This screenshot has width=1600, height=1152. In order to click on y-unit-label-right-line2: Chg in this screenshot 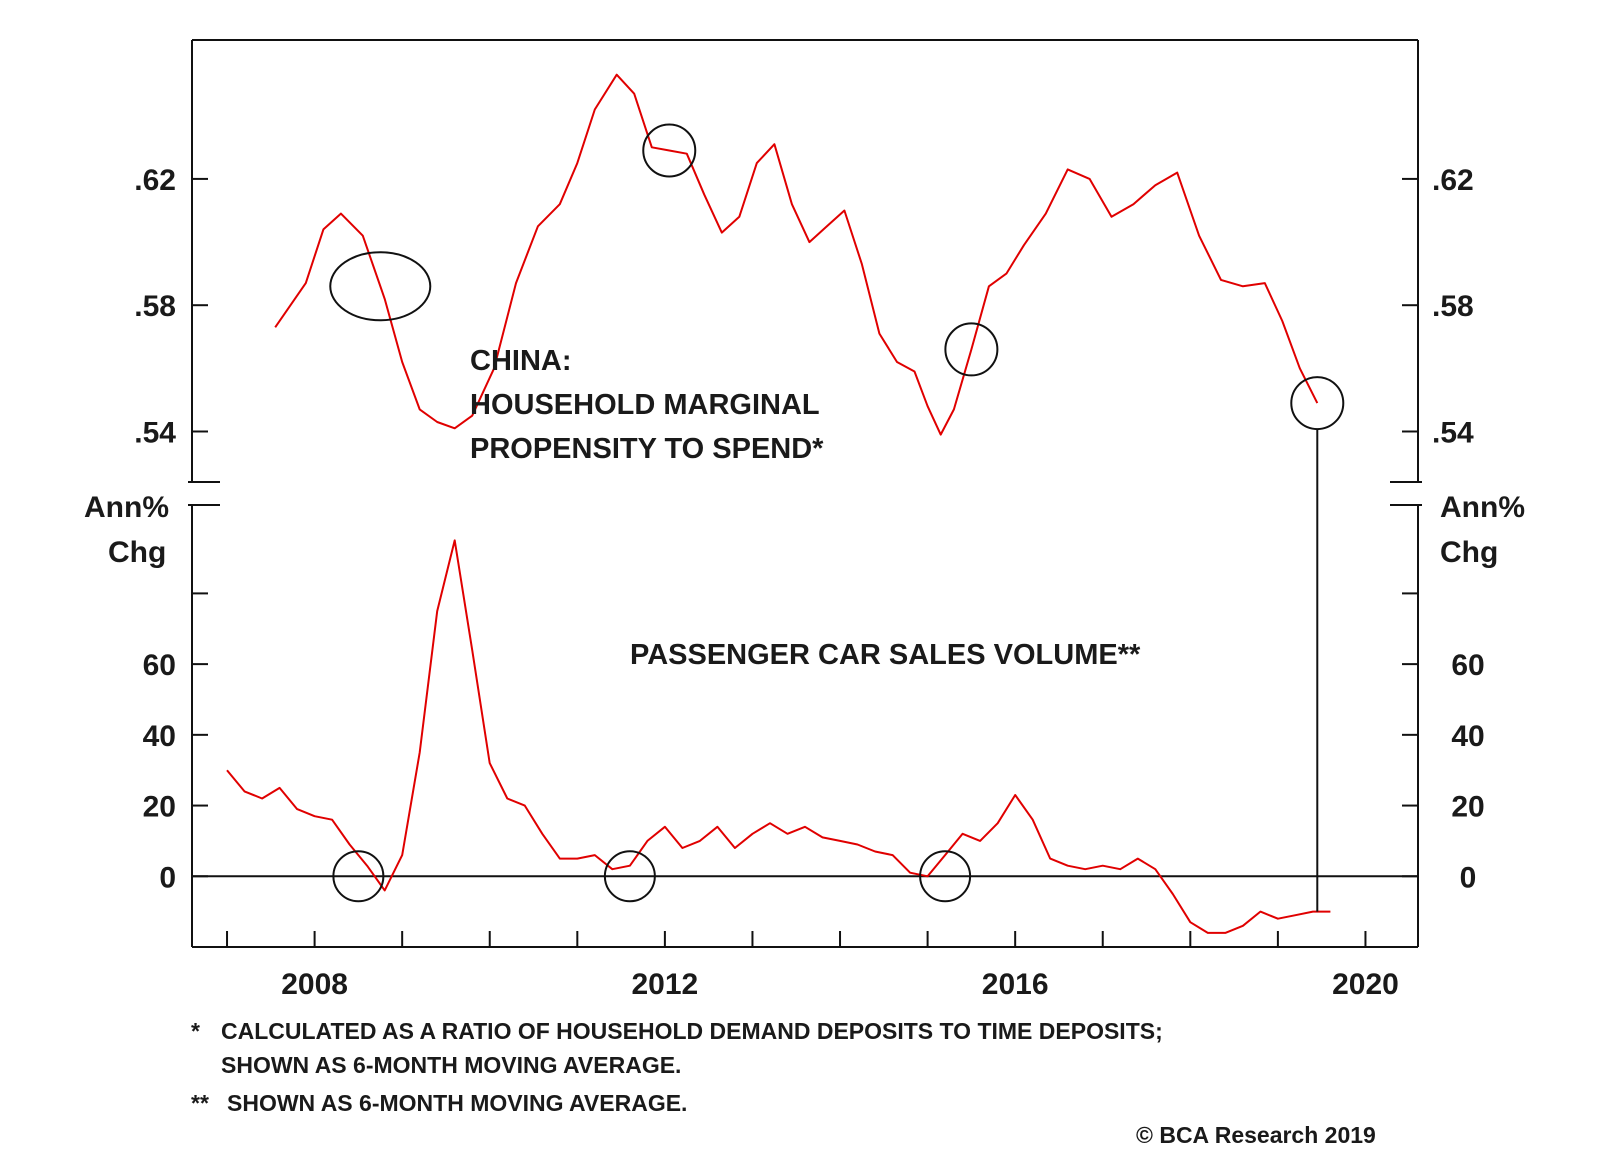, I will do `click(1469, 552)`.